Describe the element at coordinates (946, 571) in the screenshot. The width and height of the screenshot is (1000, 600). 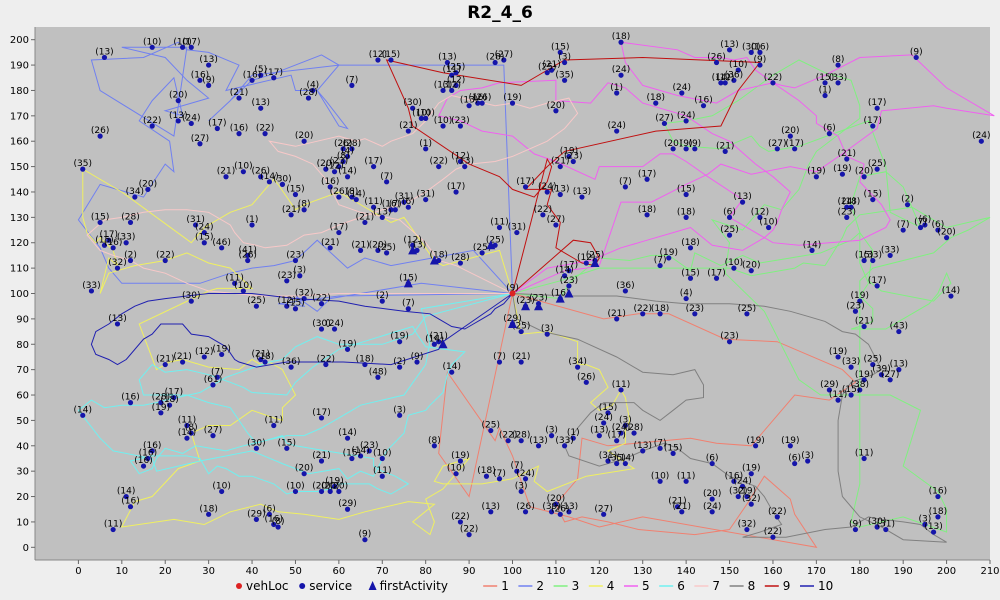
I see `x-tick-label: 200` at that location.